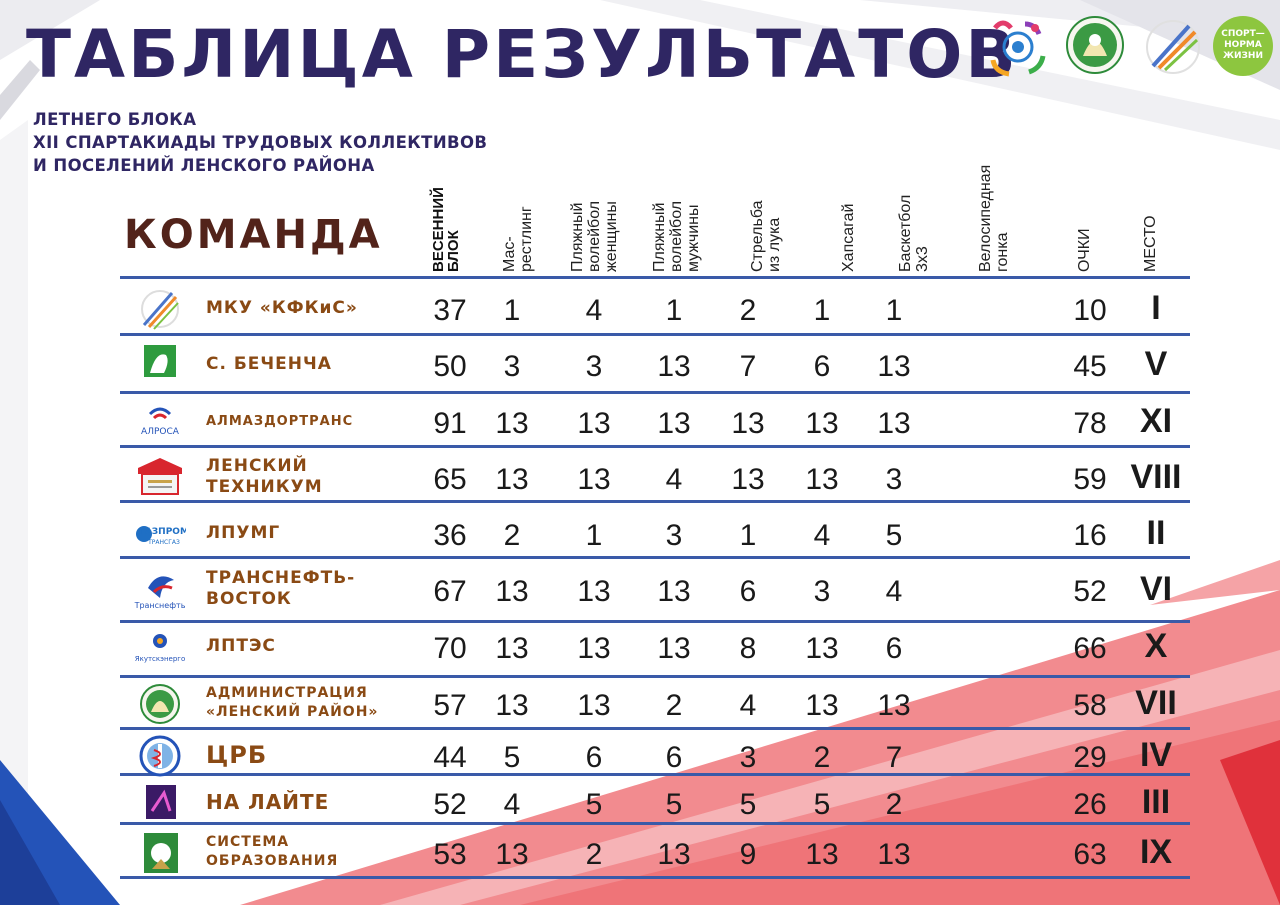  I want to click on page-title: ТАБЛИЦА РЕЗУЛЬТАТОВ, so click(522, 54).